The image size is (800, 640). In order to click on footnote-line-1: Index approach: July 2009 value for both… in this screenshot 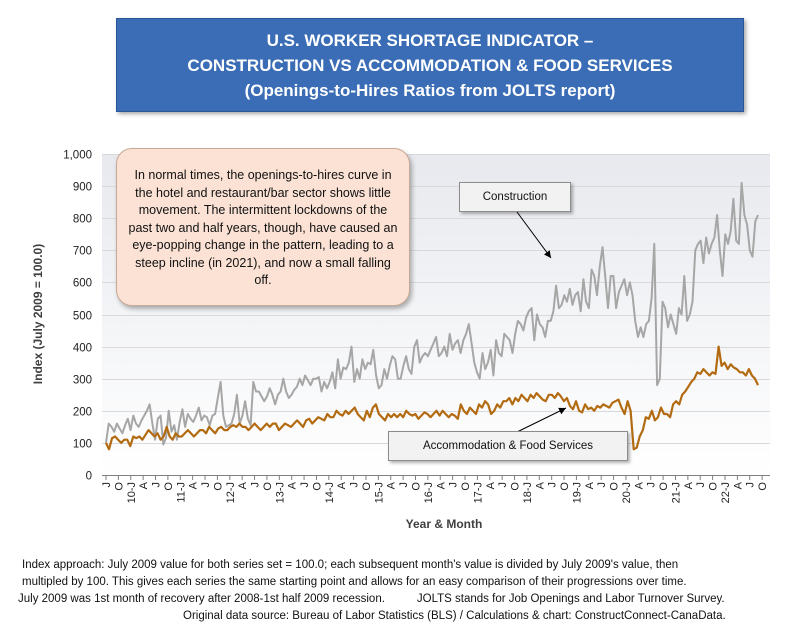, I will do `click(350, 565)`.